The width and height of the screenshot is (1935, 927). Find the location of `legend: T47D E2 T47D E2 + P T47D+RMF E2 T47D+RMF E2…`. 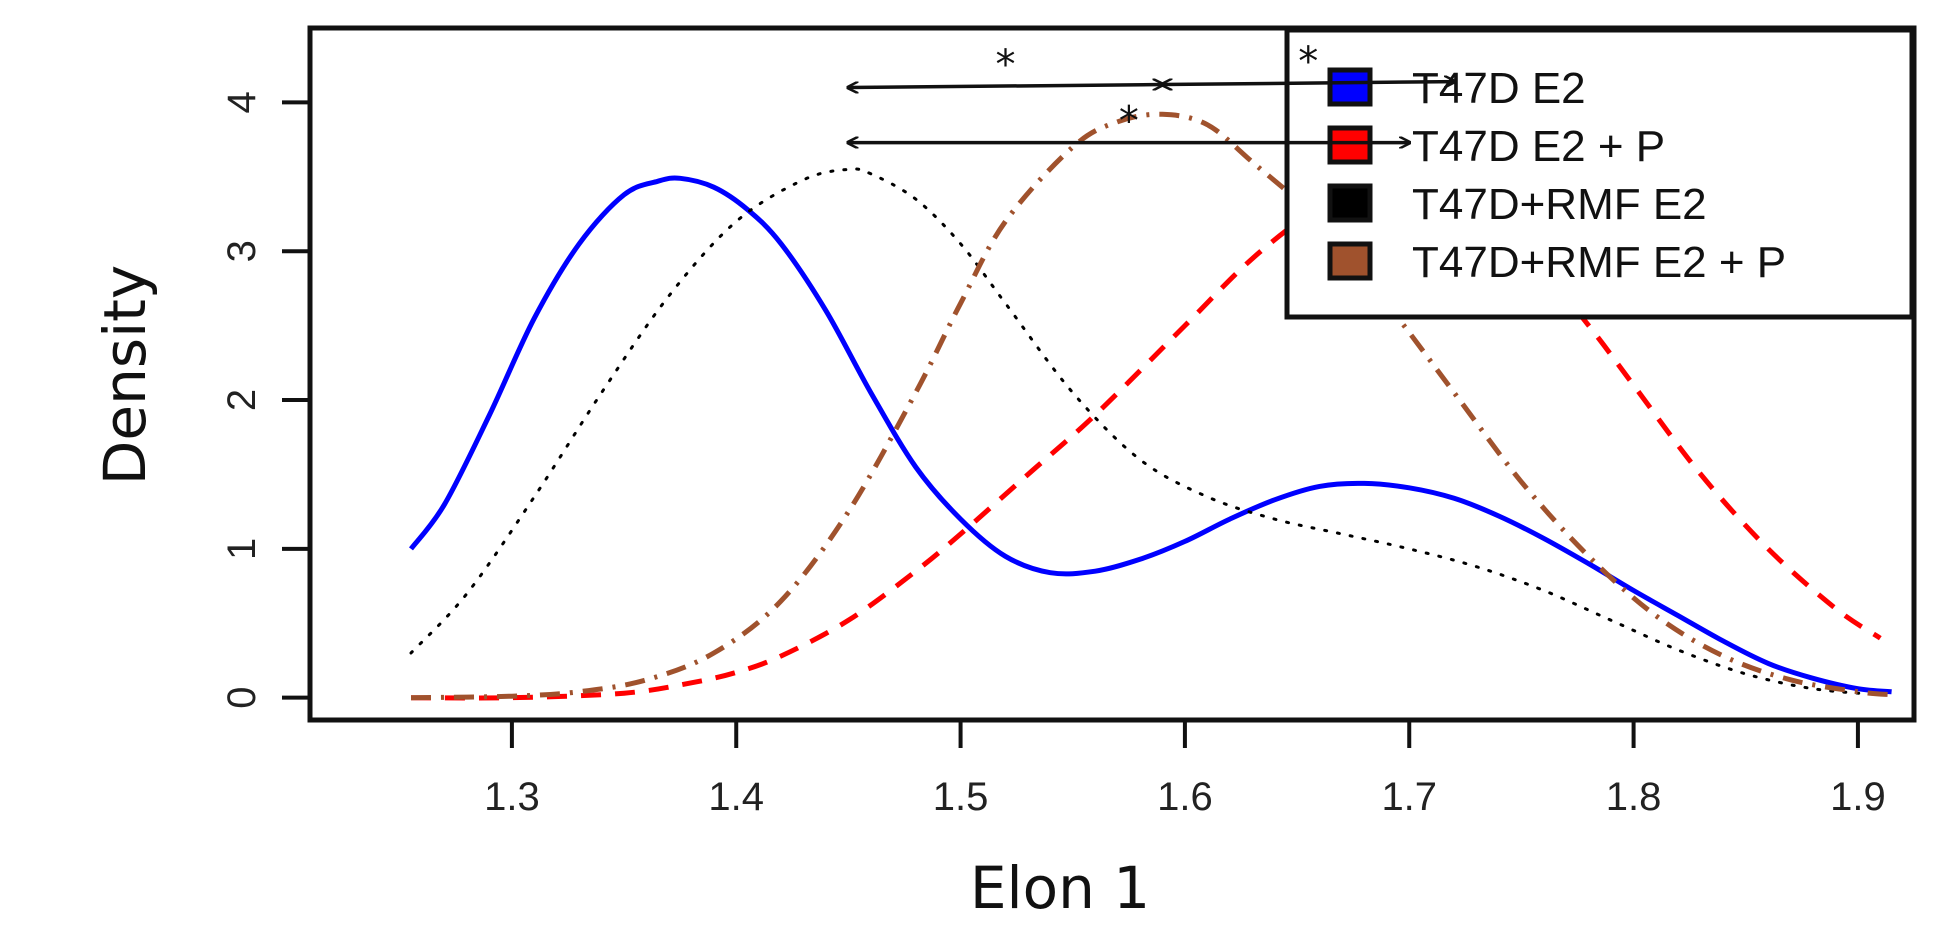

legend: T47D E2 T47D E2 + P T47D+RMF E2 T47D+RMF E2… is located at coordinates (1599, 173).